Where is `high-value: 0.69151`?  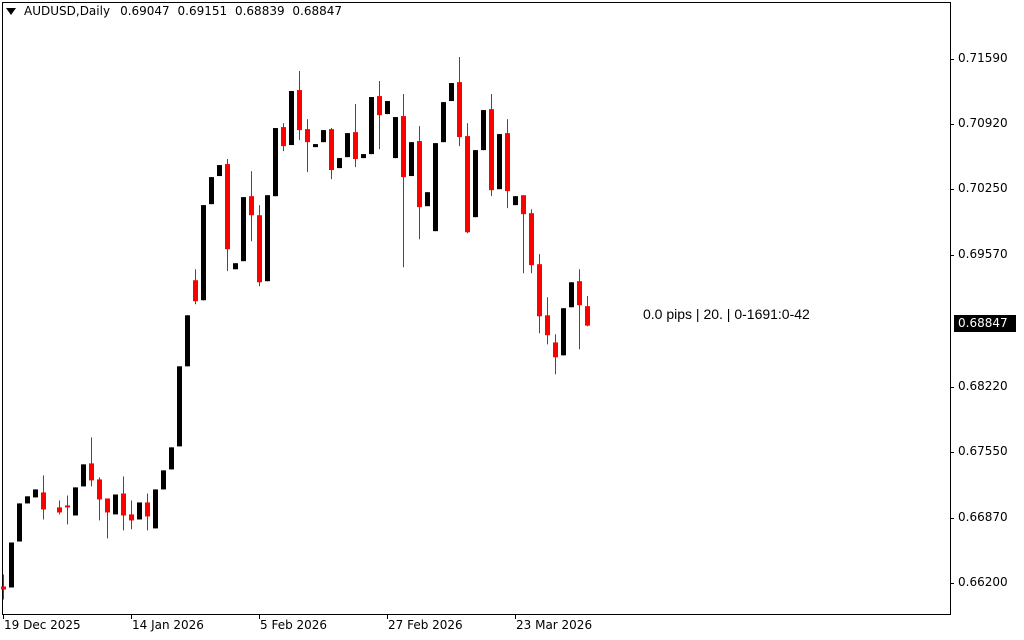 high-value: 0.69151 is located at coordinates (202, 11).